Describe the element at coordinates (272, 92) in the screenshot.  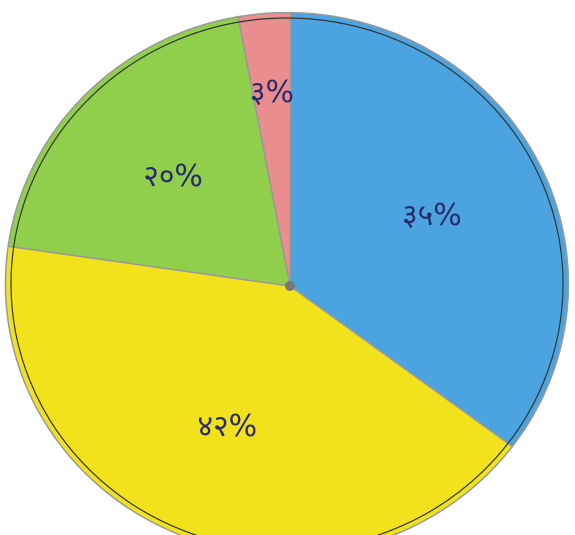
I see `slice-label: ३%` at that location.